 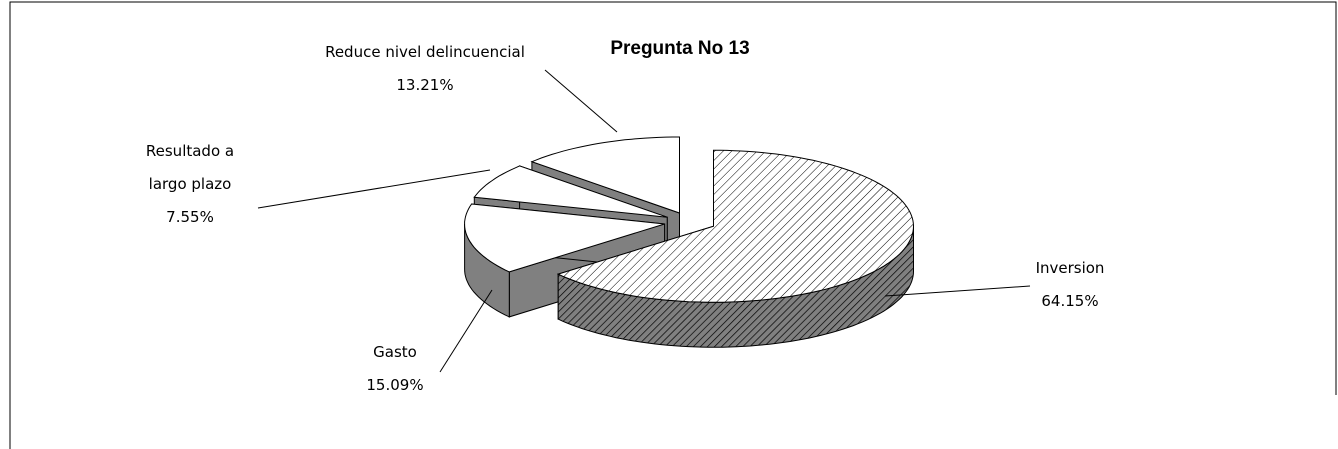 What do you see at coordinates (395, 352) in the screenshot?
I see `category-label: Gasto` at bounding box center [395, 352].